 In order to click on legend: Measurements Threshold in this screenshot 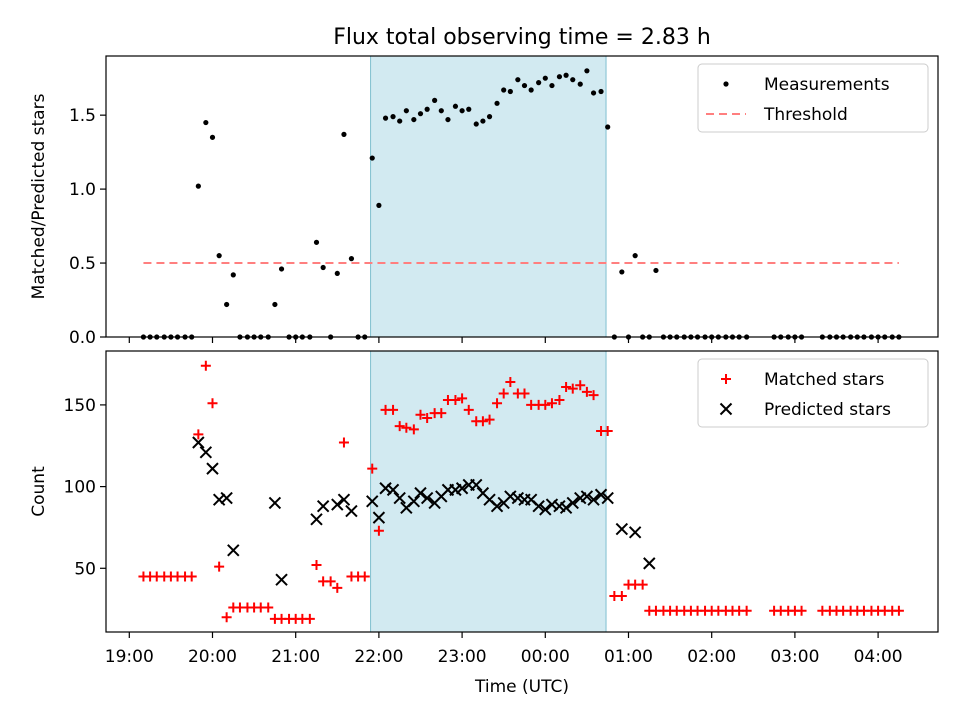, I will do `click(813, 98)`.